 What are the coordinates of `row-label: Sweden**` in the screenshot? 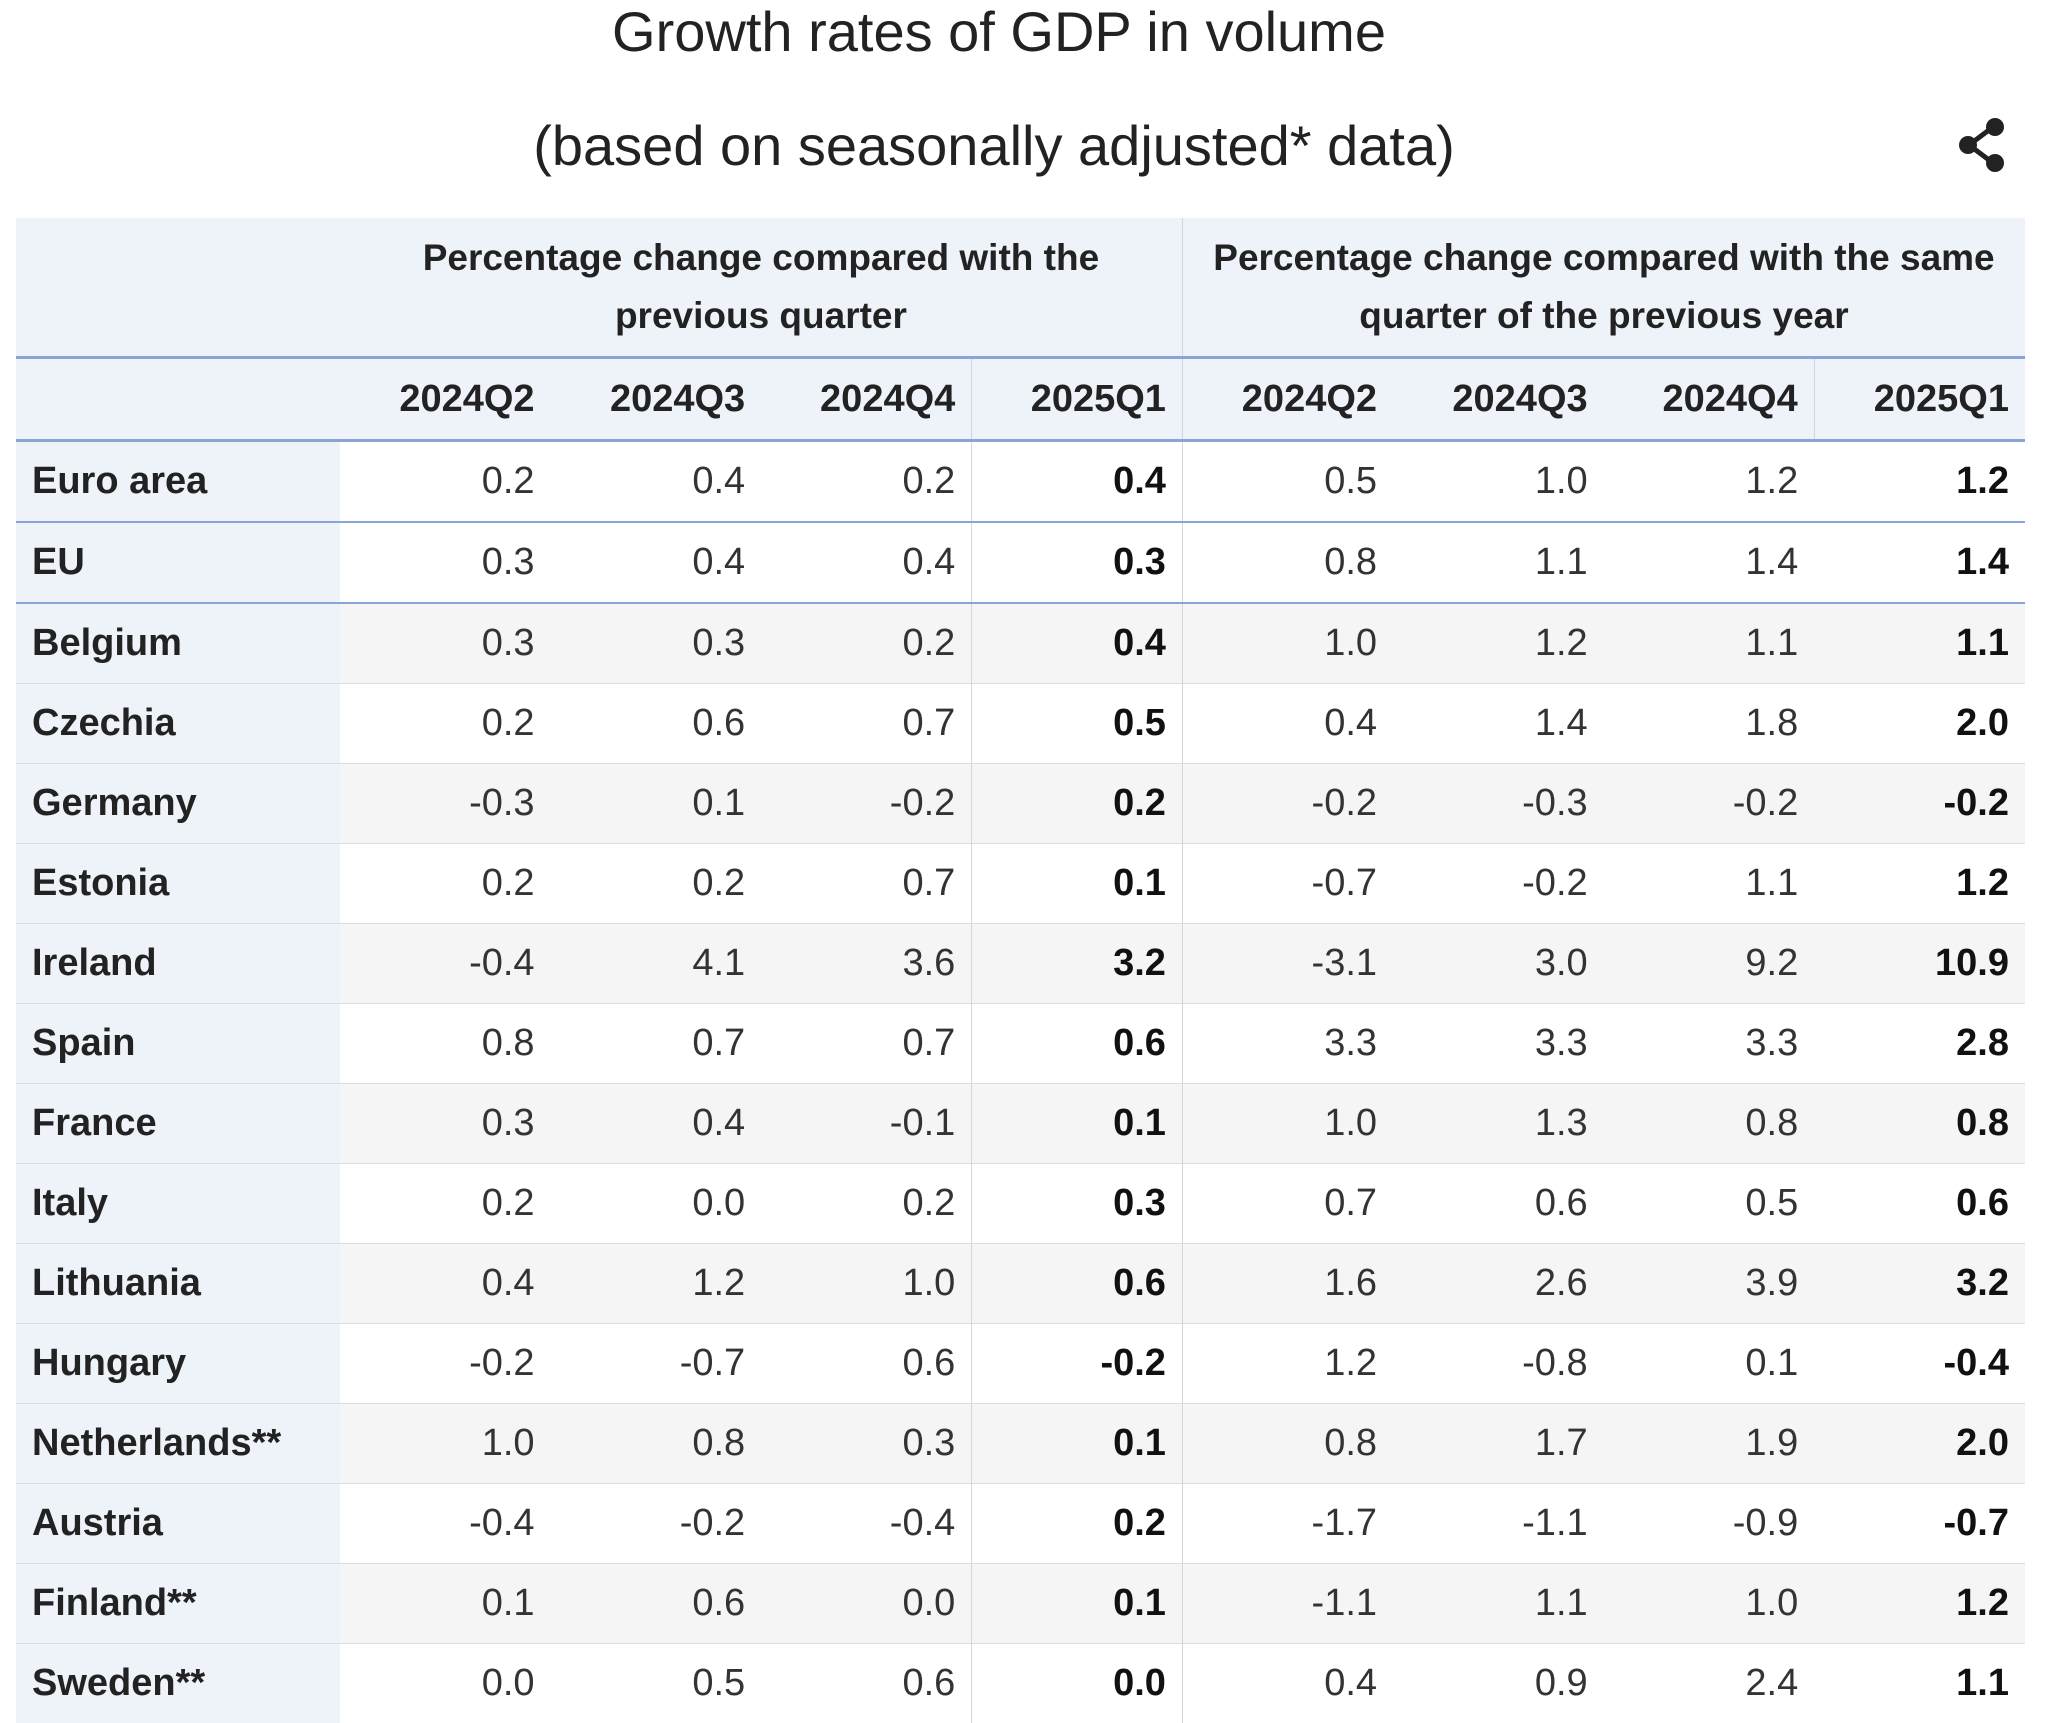 It's located at (178, 1683).